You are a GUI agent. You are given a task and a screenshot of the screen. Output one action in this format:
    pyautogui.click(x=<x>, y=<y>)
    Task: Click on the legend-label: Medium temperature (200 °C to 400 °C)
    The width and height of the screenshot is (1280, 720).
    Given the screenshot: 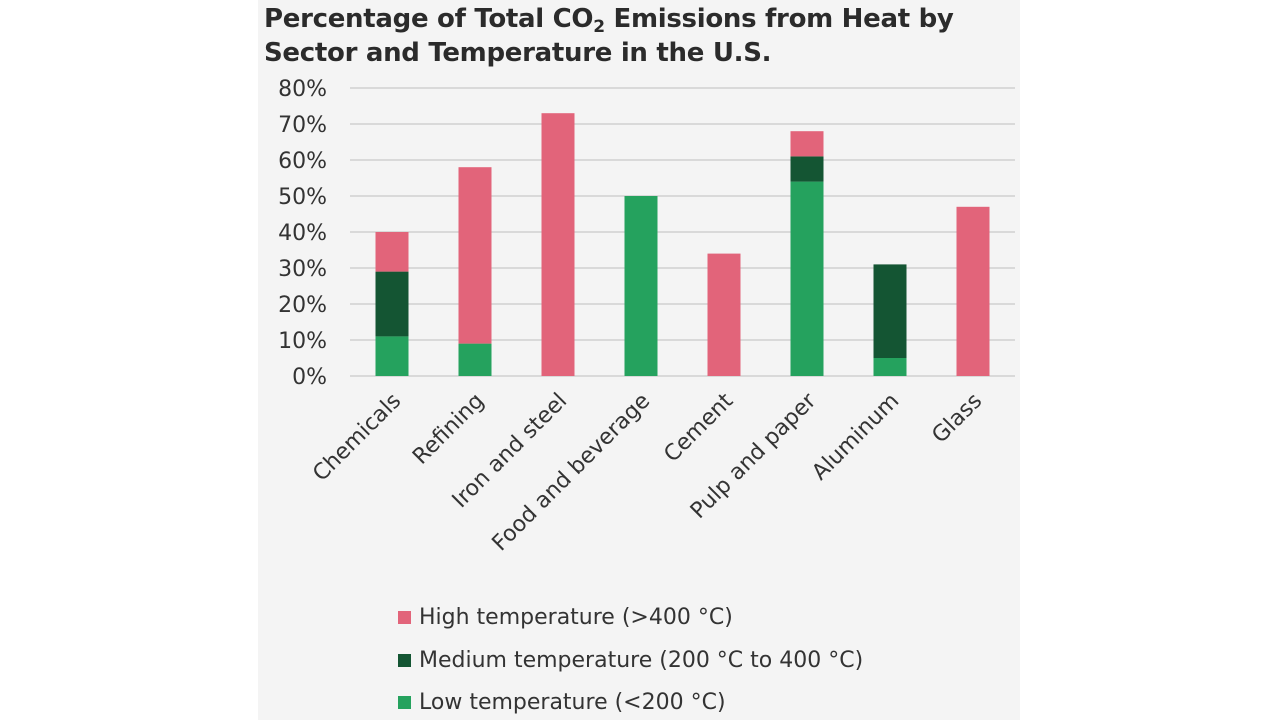 What is the action you would take?
    pyautogui.click(x=641, y=660)
    